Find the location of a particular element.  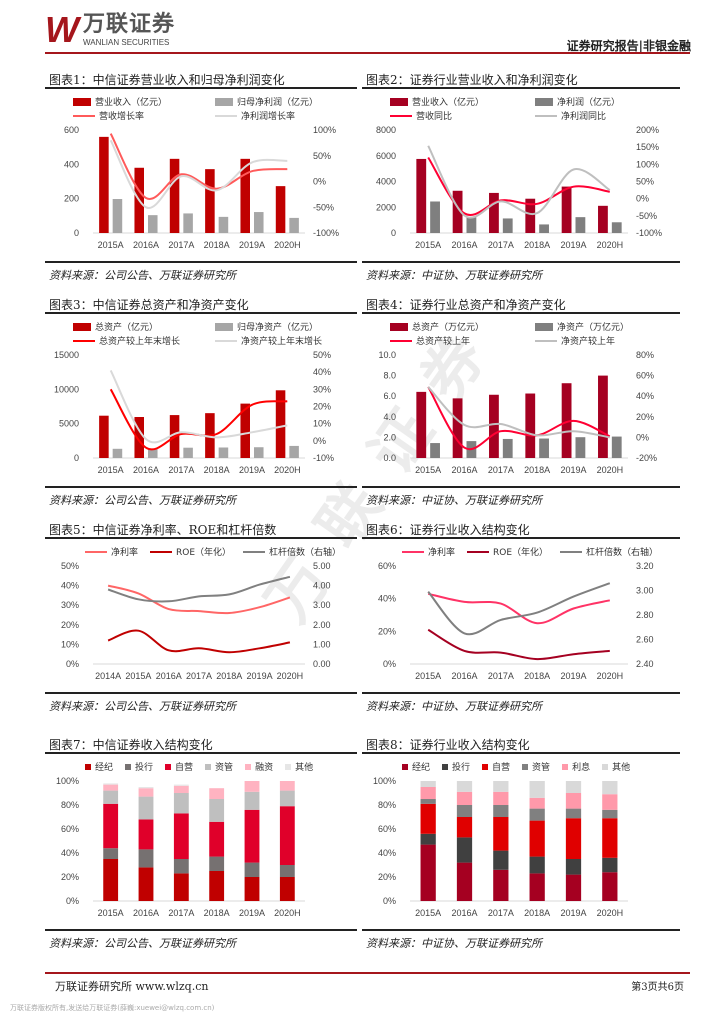

y-right-tick-label: 1.00 is located at coordinates (322, 644).